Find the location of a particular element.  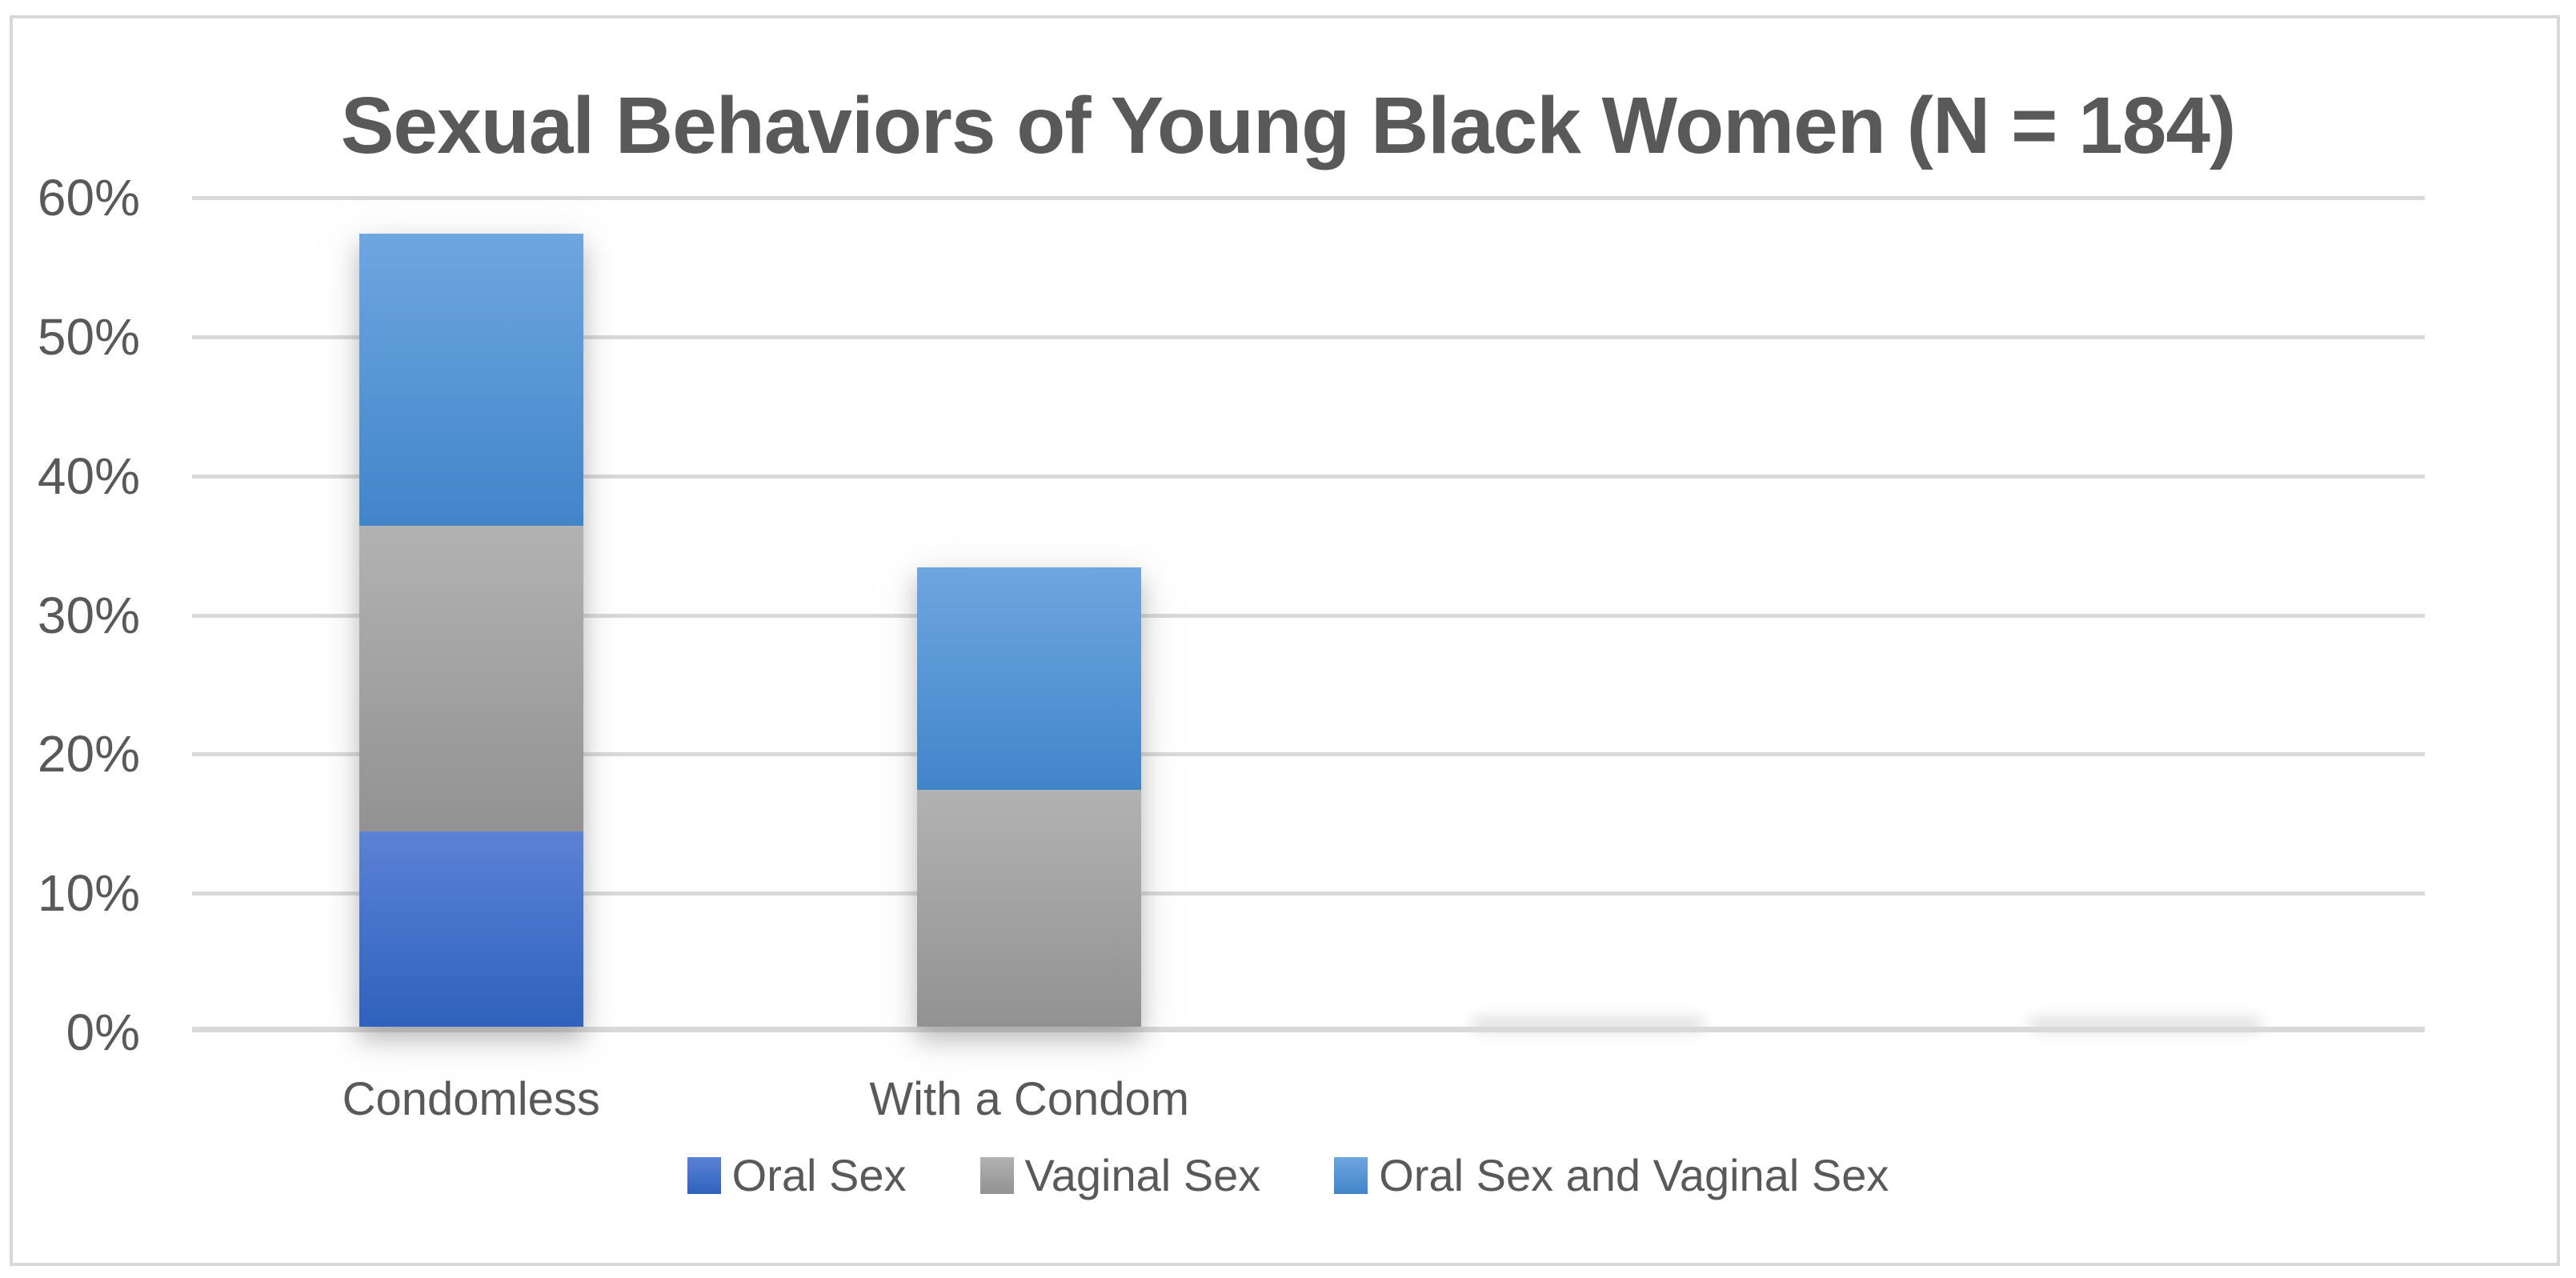

legend-label: Oral Sex is located at coordinates (819, 1175).